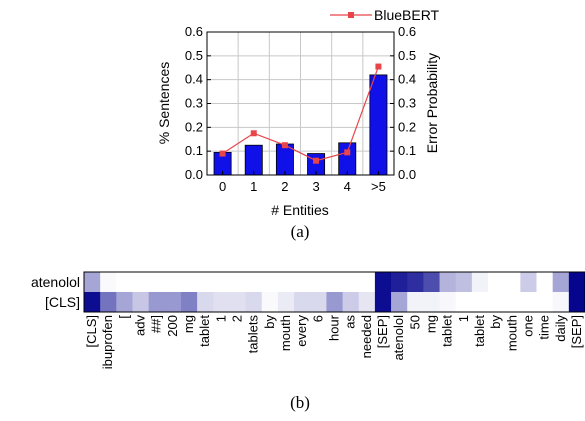 The image size is (585, 421). I want to click on panel-b-caption: (b), so click(300, 402).